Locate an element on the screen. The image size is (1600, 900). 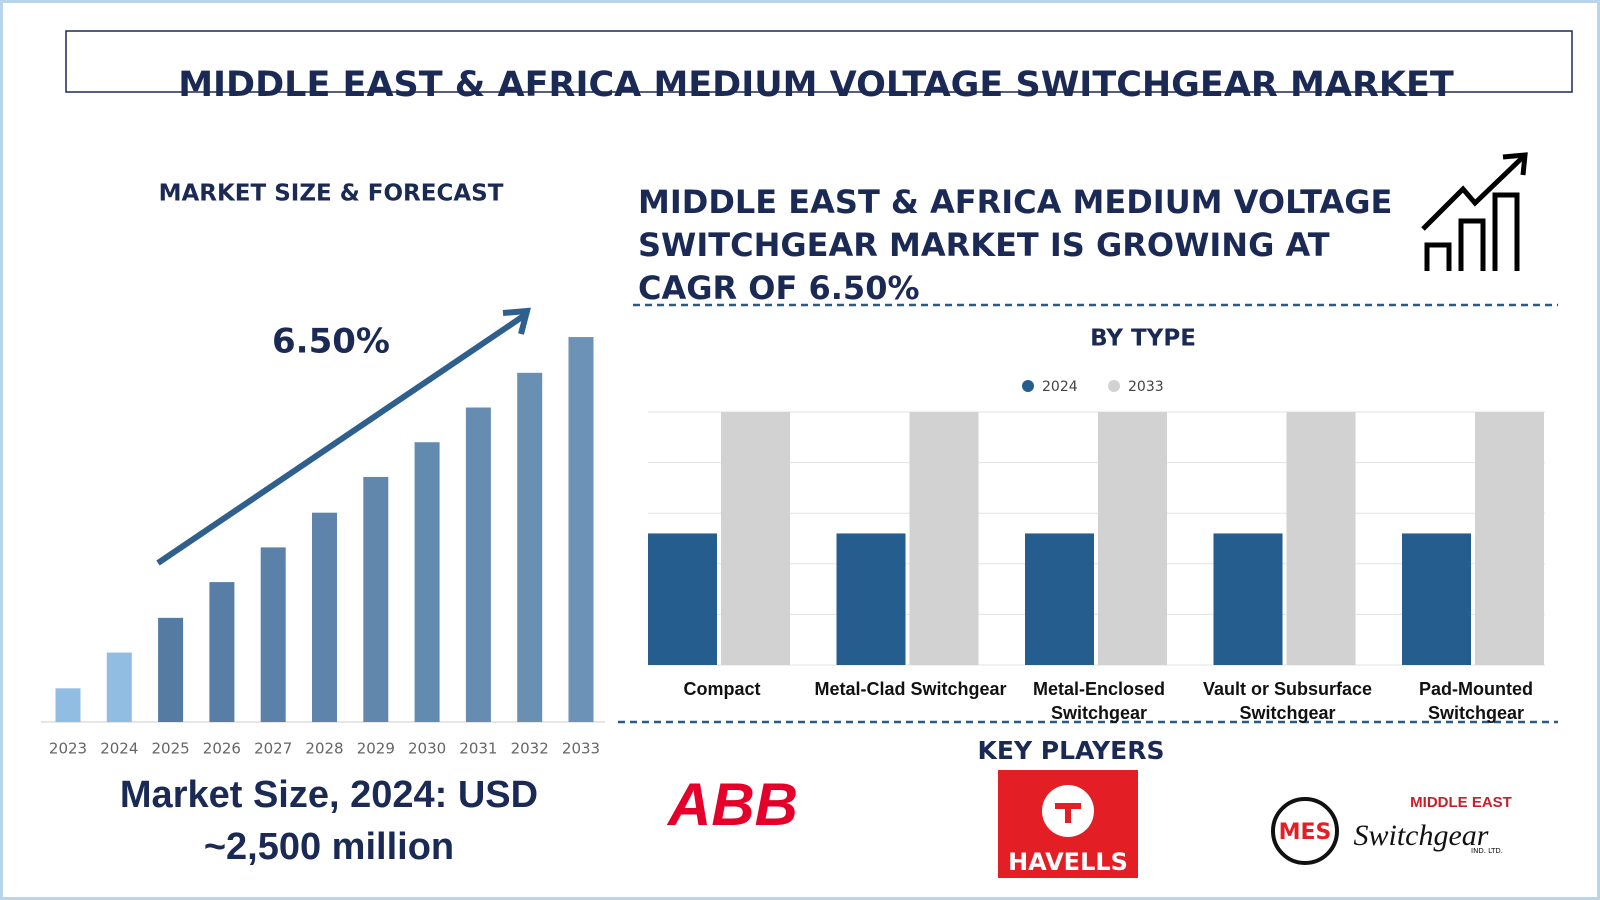
x-tick-label: 2032 is located at coordinates (530, 749).